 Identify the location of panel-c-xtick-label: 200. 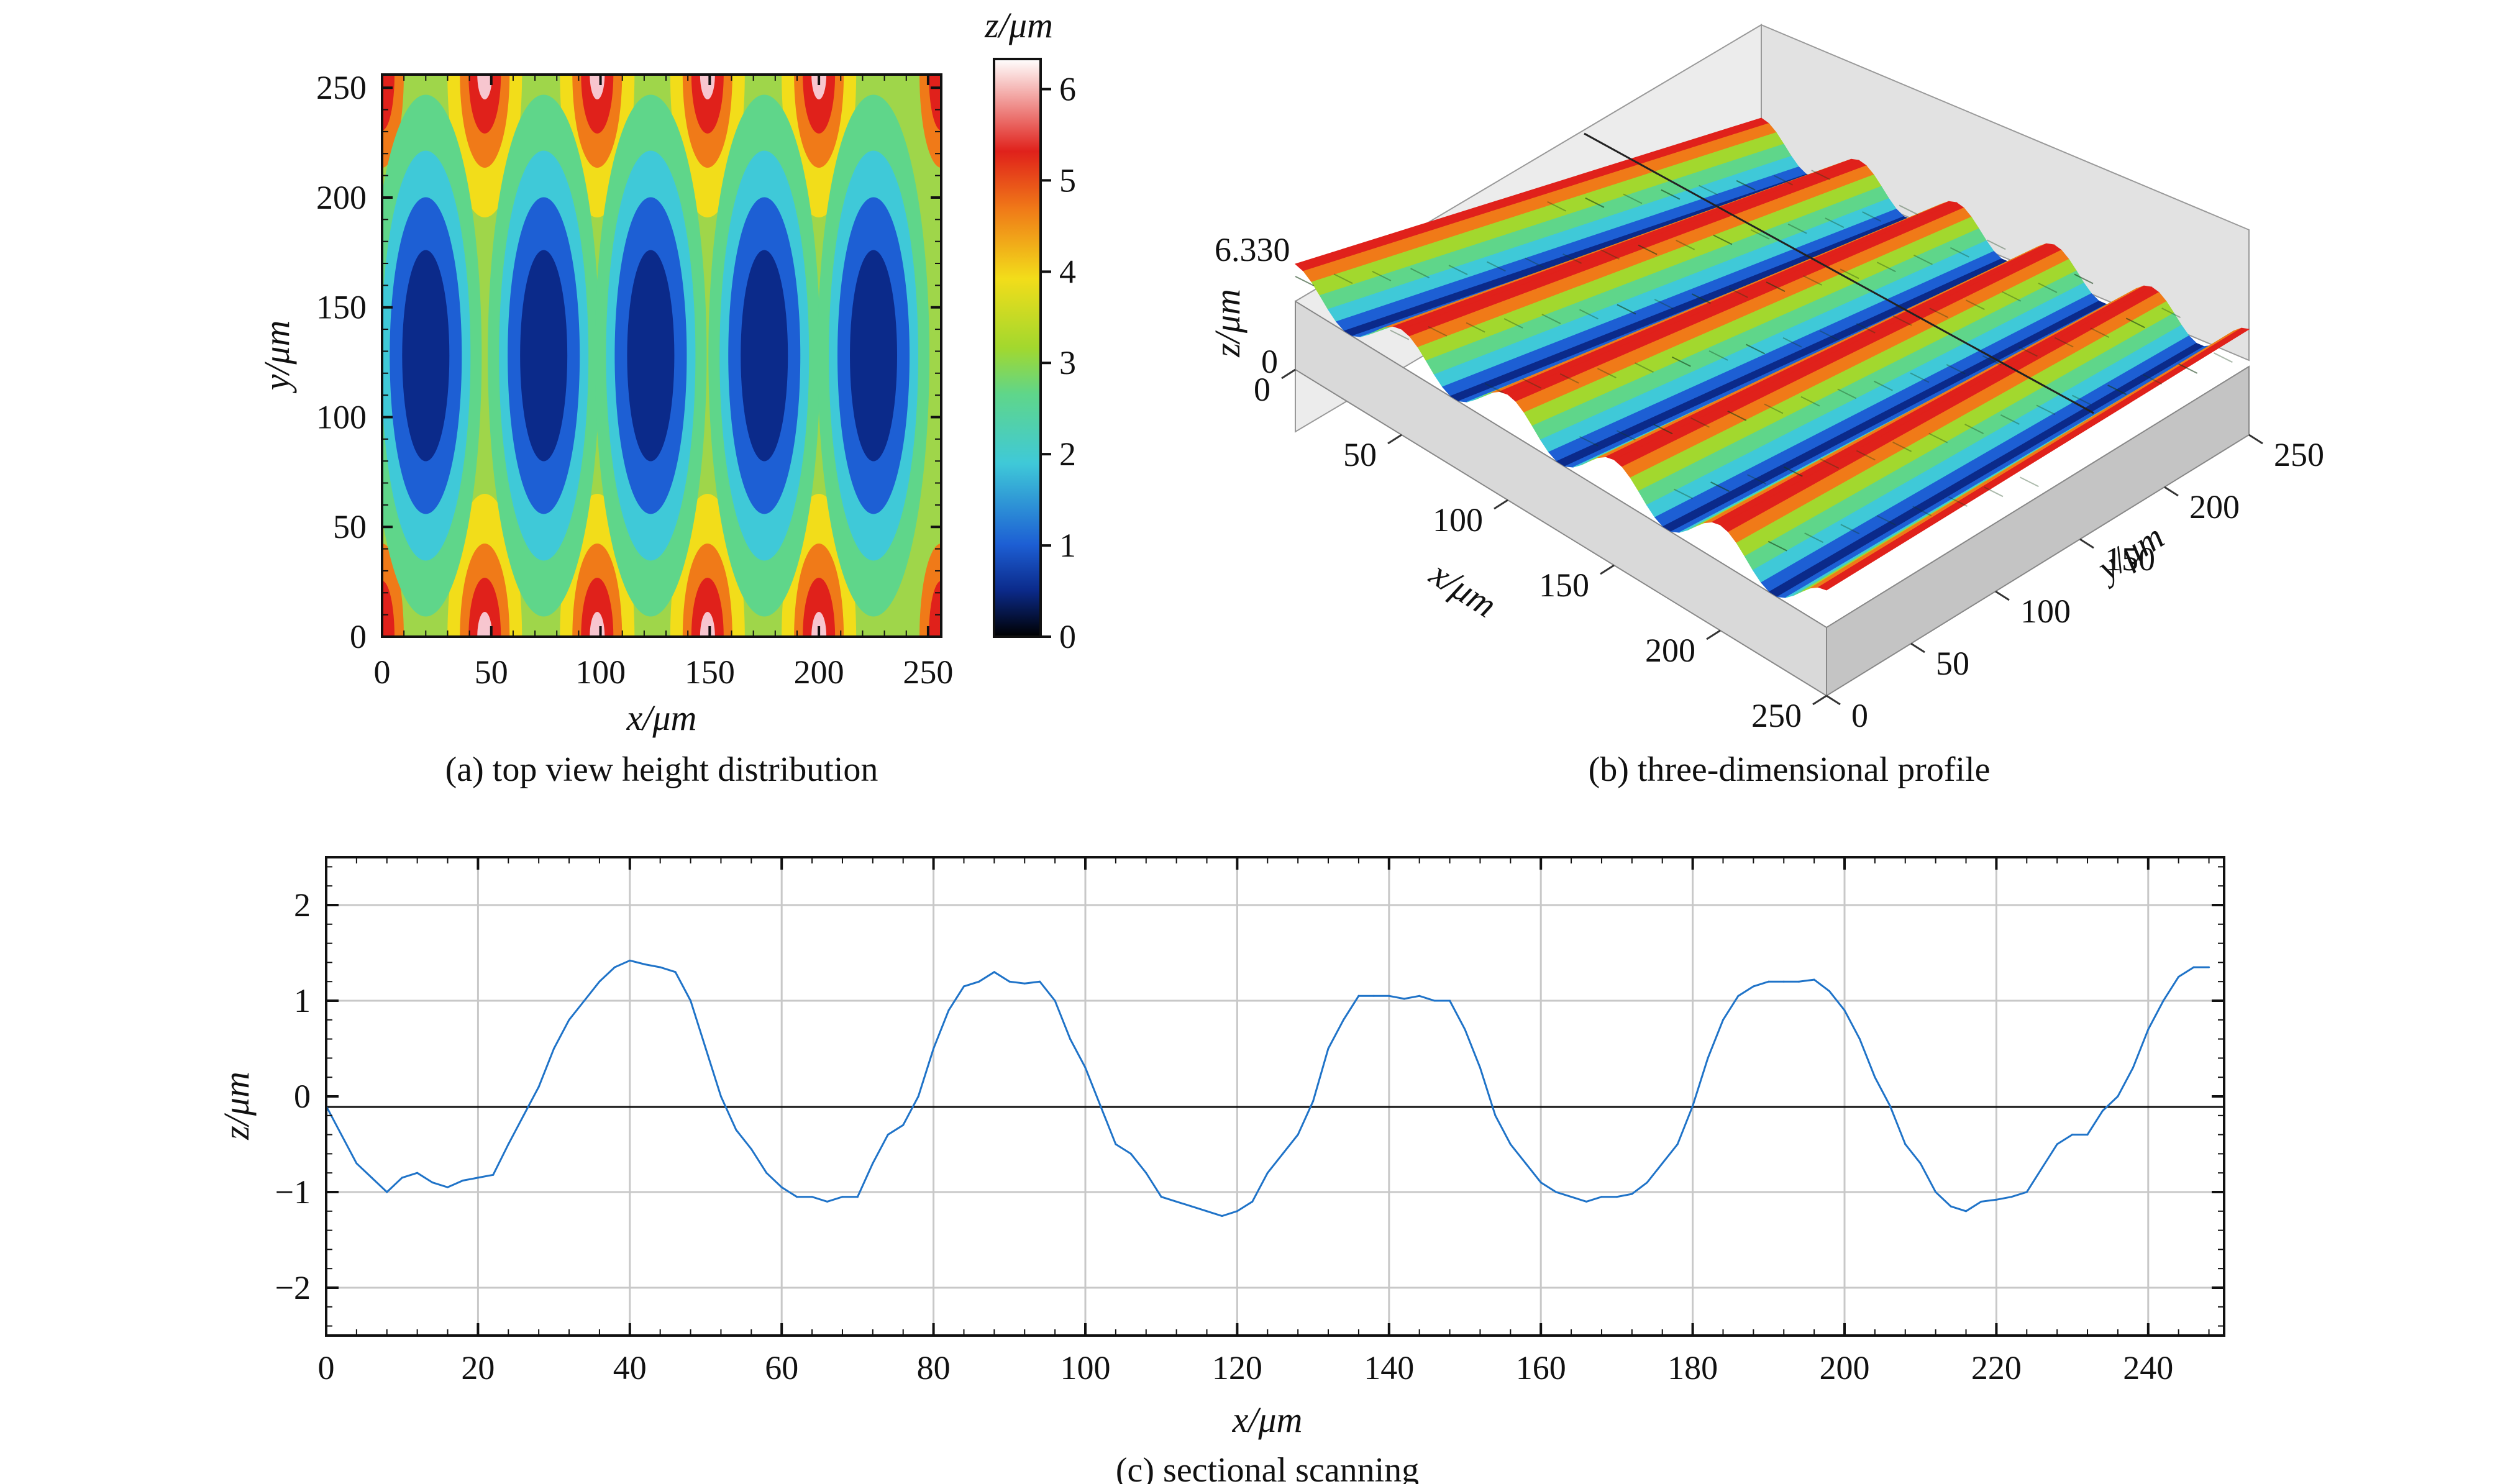
(1845, 1368).